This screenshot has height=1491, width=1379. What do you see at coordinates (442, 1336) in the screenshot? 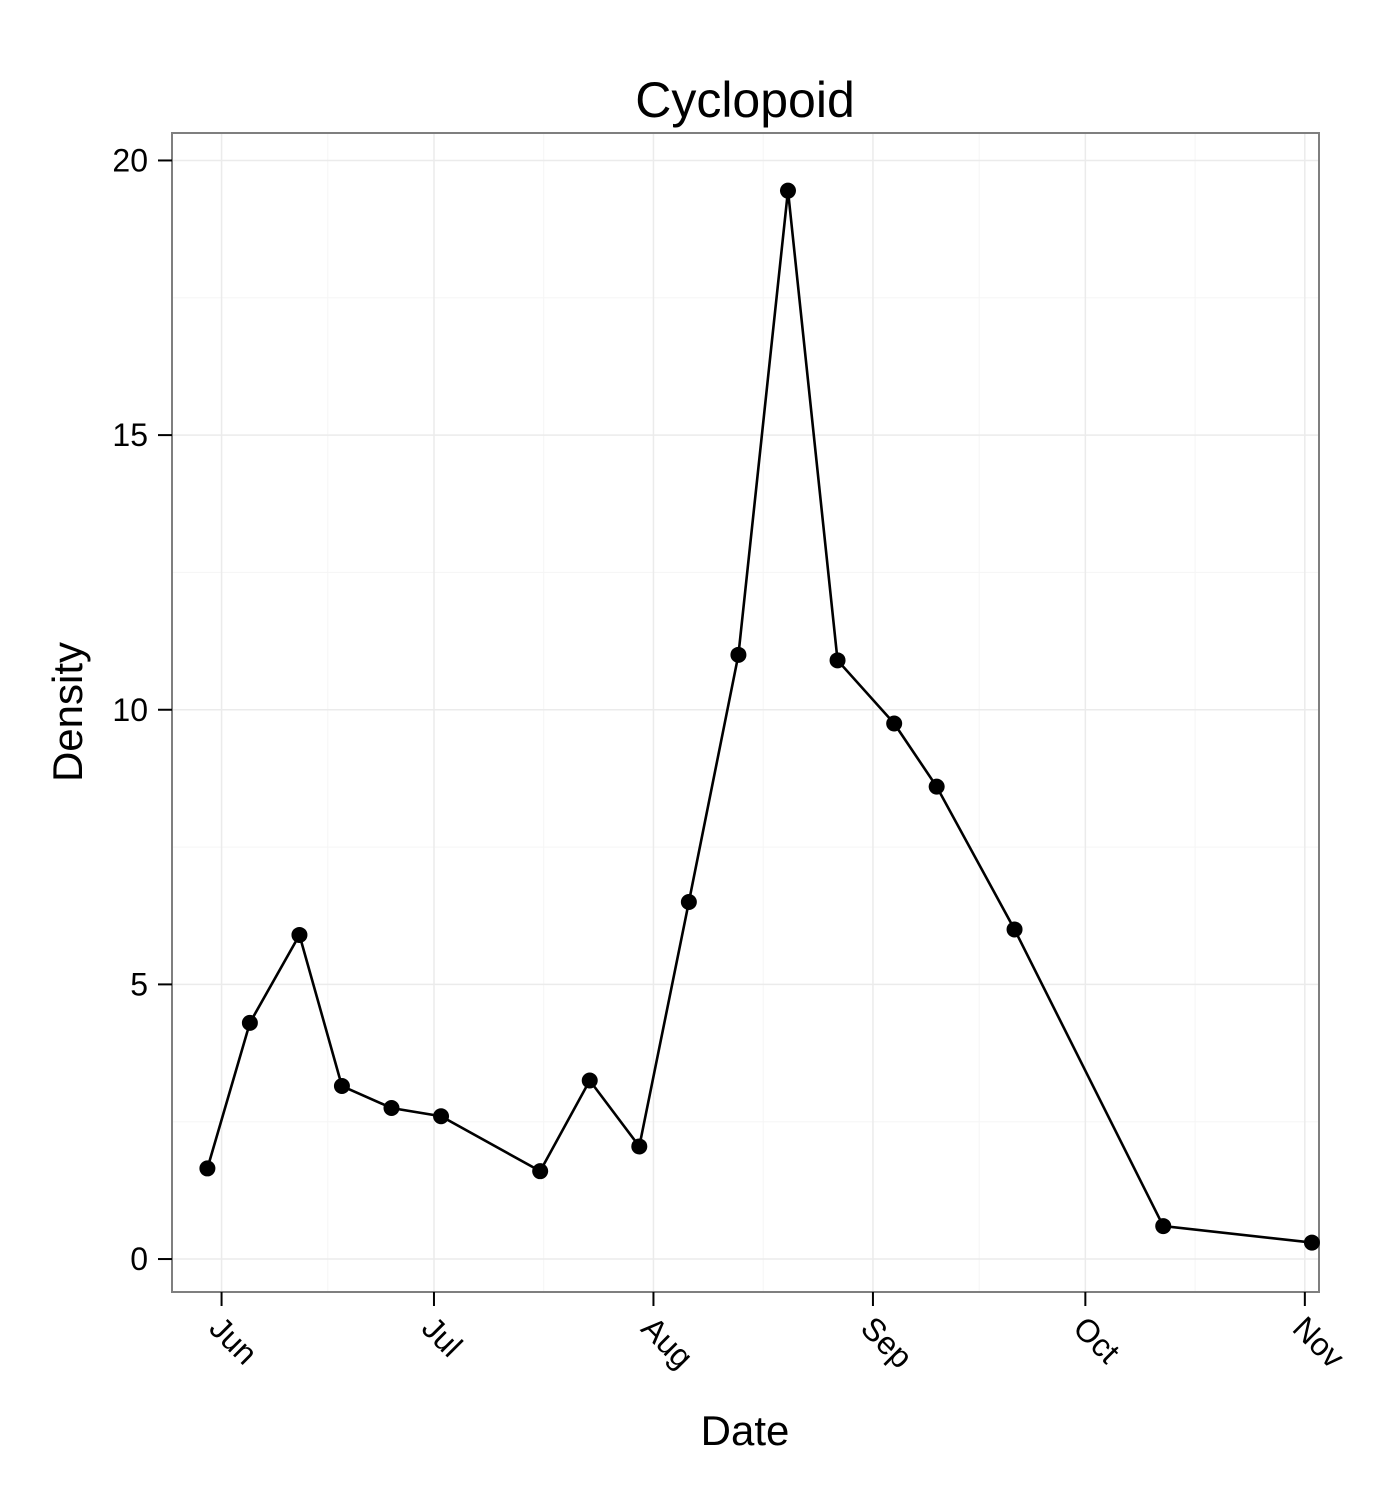
I see `x-tick-label: Jul` at bounding box center [442, 1336].